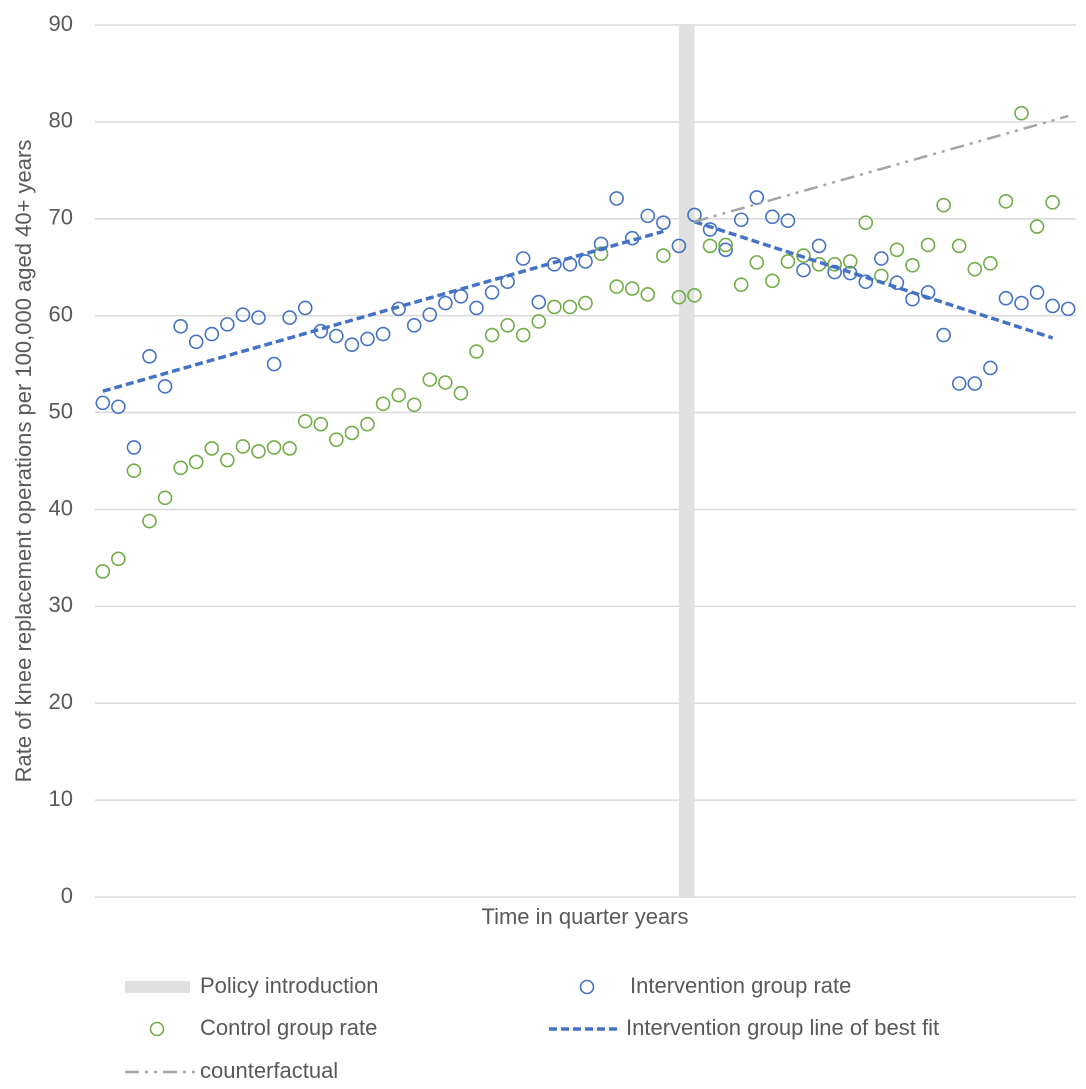 This screenshot has width=1086, height=1089. What do you see at coordinates (61, 23) in the screenshot?
I see `y-tick-label: 90` at bounding box center [61, 23].